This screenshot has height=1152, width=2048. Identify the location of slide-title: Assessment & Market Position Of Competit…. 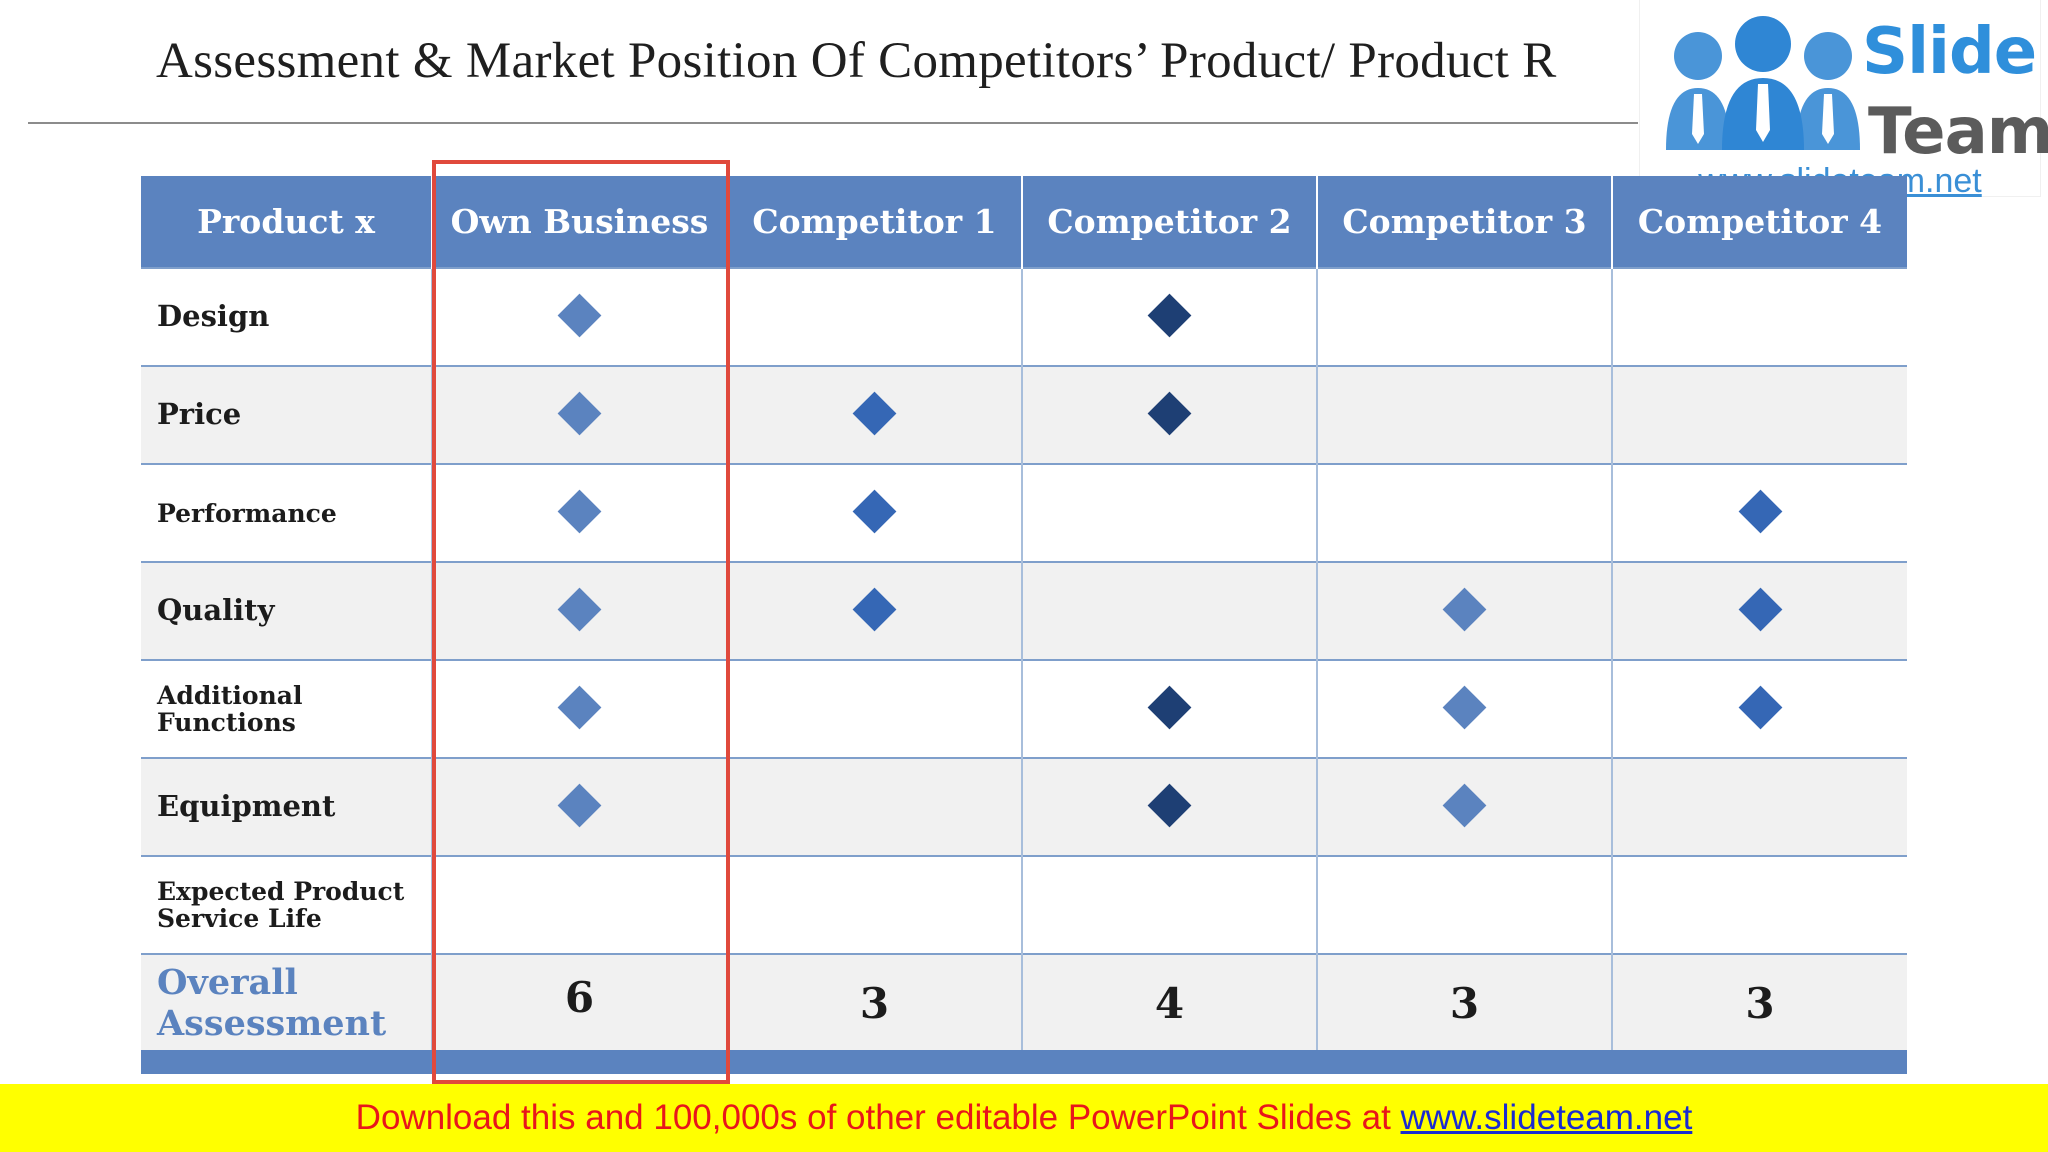
(856, 61).